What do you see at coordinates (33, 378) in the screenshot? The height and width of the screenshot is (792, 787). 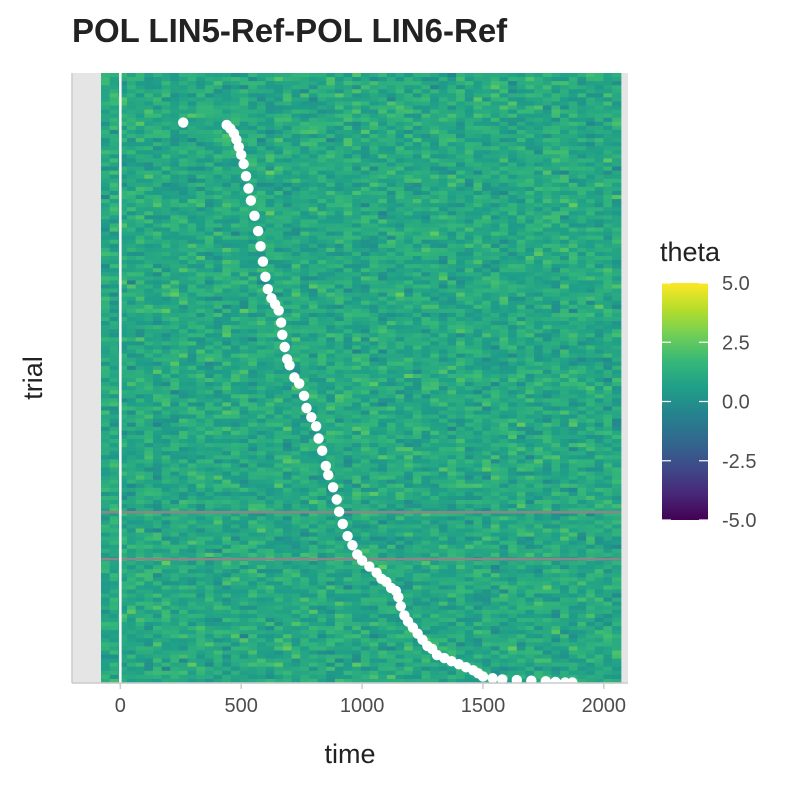 I see `y-axis-title: trial` at bounding box center [33, 378].